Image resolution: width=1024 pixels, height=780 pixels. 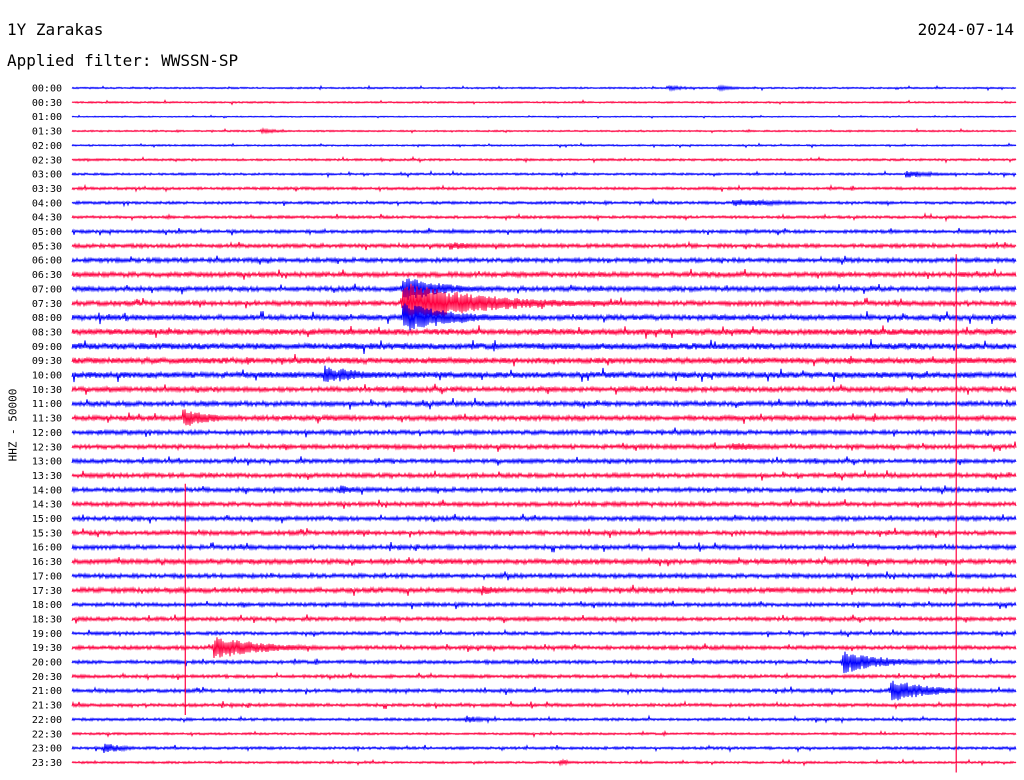 I want to click on time-label-12: 06:00, so click(x=47, y=261).